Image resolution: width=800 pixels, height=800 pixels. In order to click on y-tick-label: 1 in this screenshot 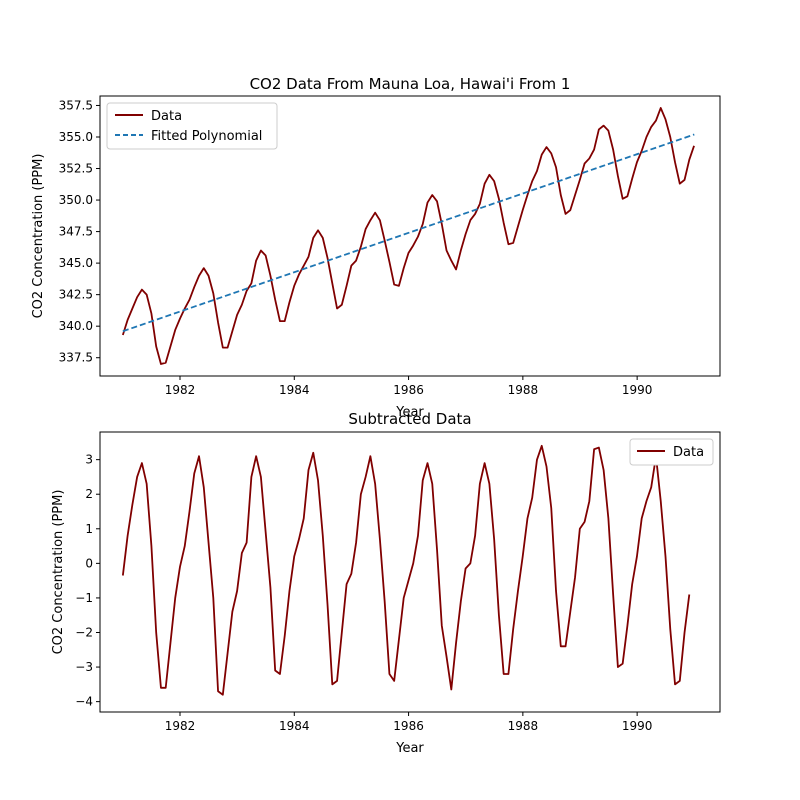, I will do `click(89, 529)`.